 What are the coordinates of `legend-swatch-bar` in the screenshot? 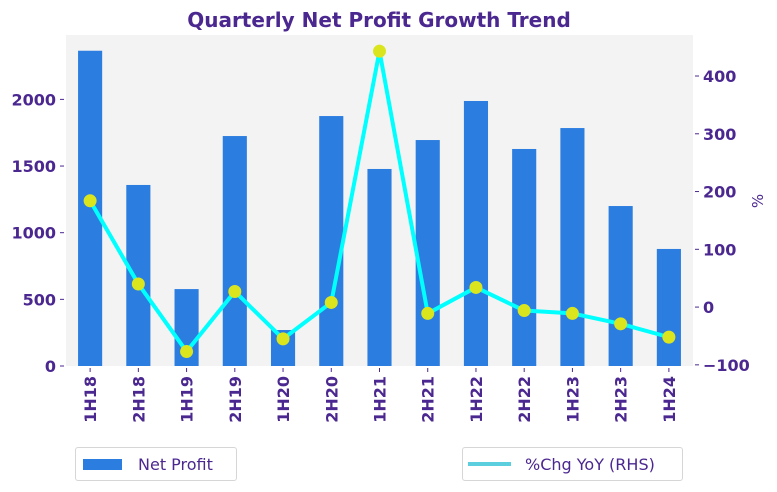 It's located at (102, 464).